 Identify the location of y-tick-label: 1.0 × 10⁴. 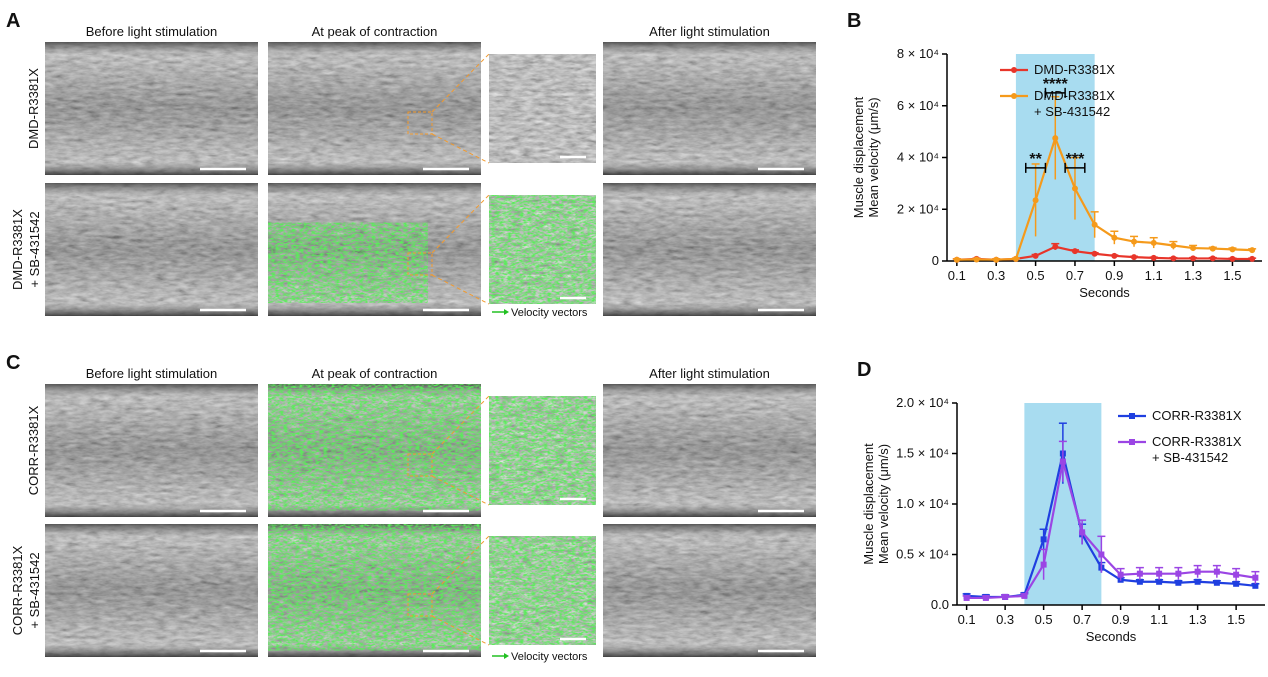
(922, 503).